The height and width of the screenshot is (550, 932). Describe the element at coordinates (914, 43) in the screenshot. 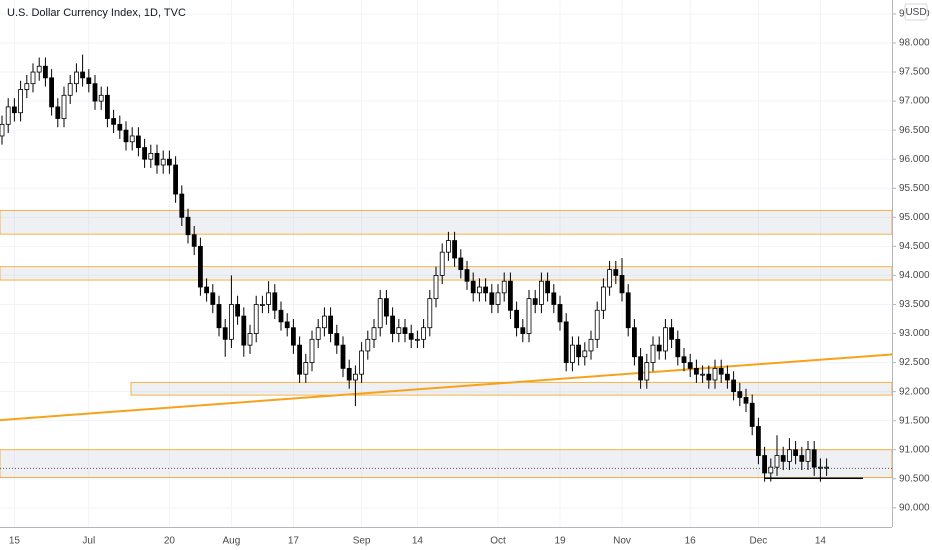

I see `y-tick-label: 98.000` at that location.